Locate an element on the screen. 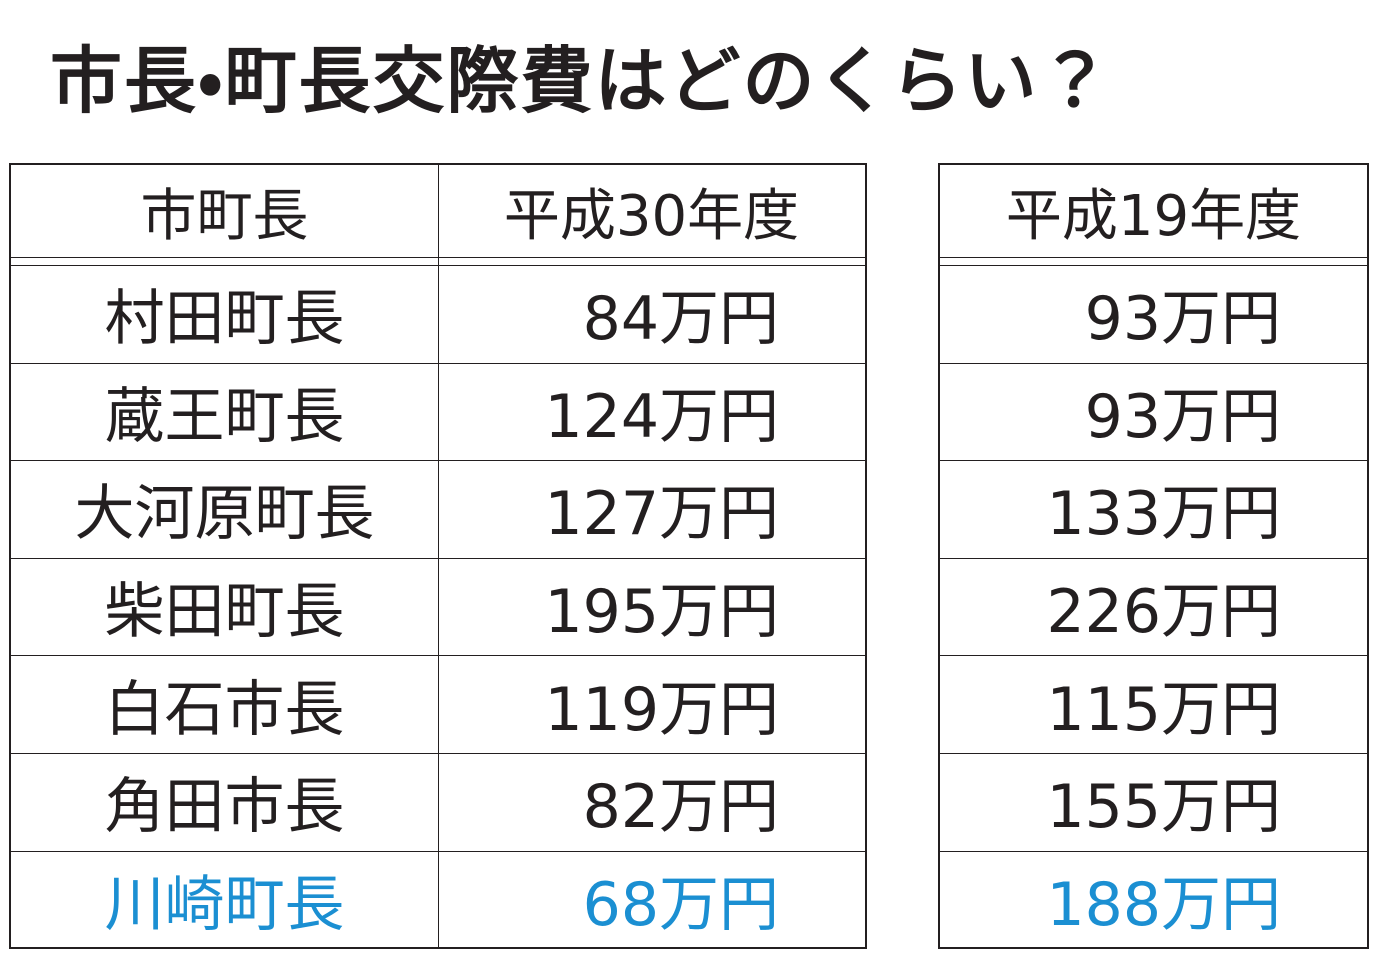 The width and height of the screenshot is (1378, 957). header-cell: 平成19年度 is located at coordinates (1153, 216).